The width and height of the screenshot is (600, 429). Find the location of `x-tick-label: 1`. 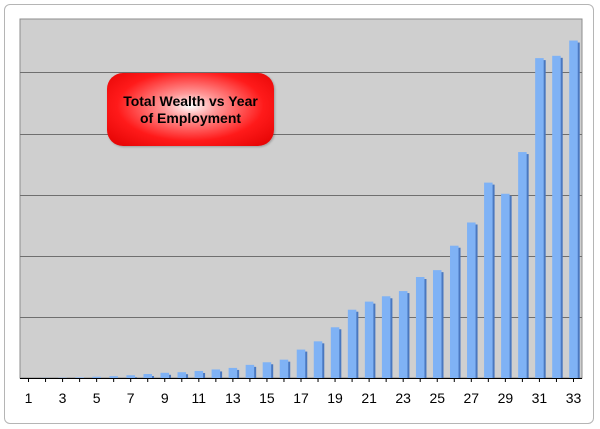

x-tick-label: 1 is located at coordinates (29, 398).